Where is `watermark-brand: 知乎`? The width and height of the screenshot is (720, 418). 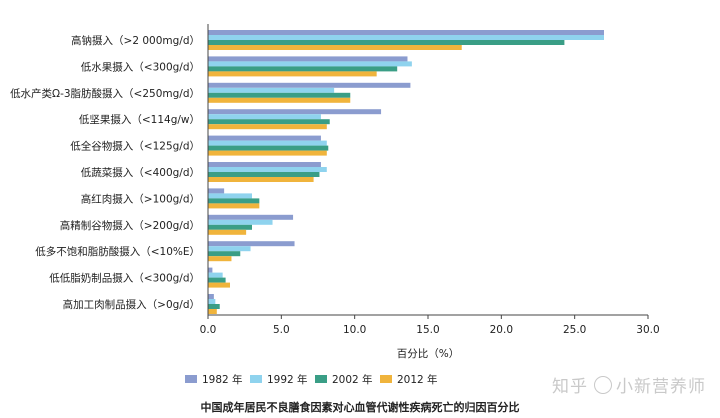
watermark-brand: 知乎 is located at coordinates (570, 387).